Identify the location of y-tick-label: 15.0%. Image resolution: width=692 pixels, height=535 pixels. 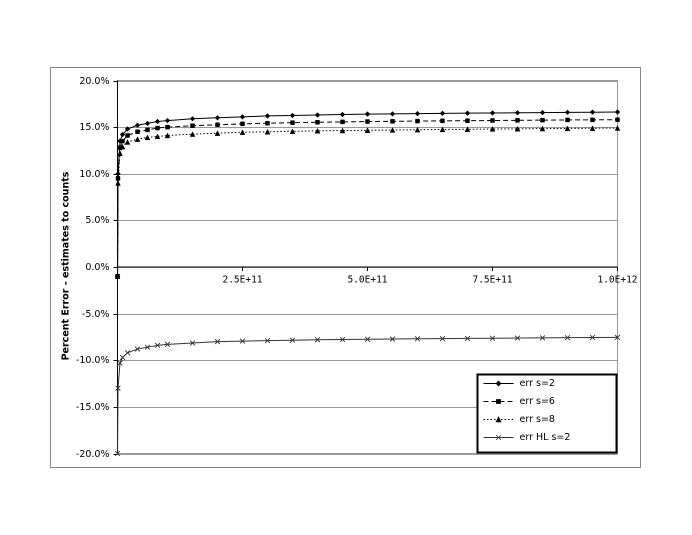
(94, 127).